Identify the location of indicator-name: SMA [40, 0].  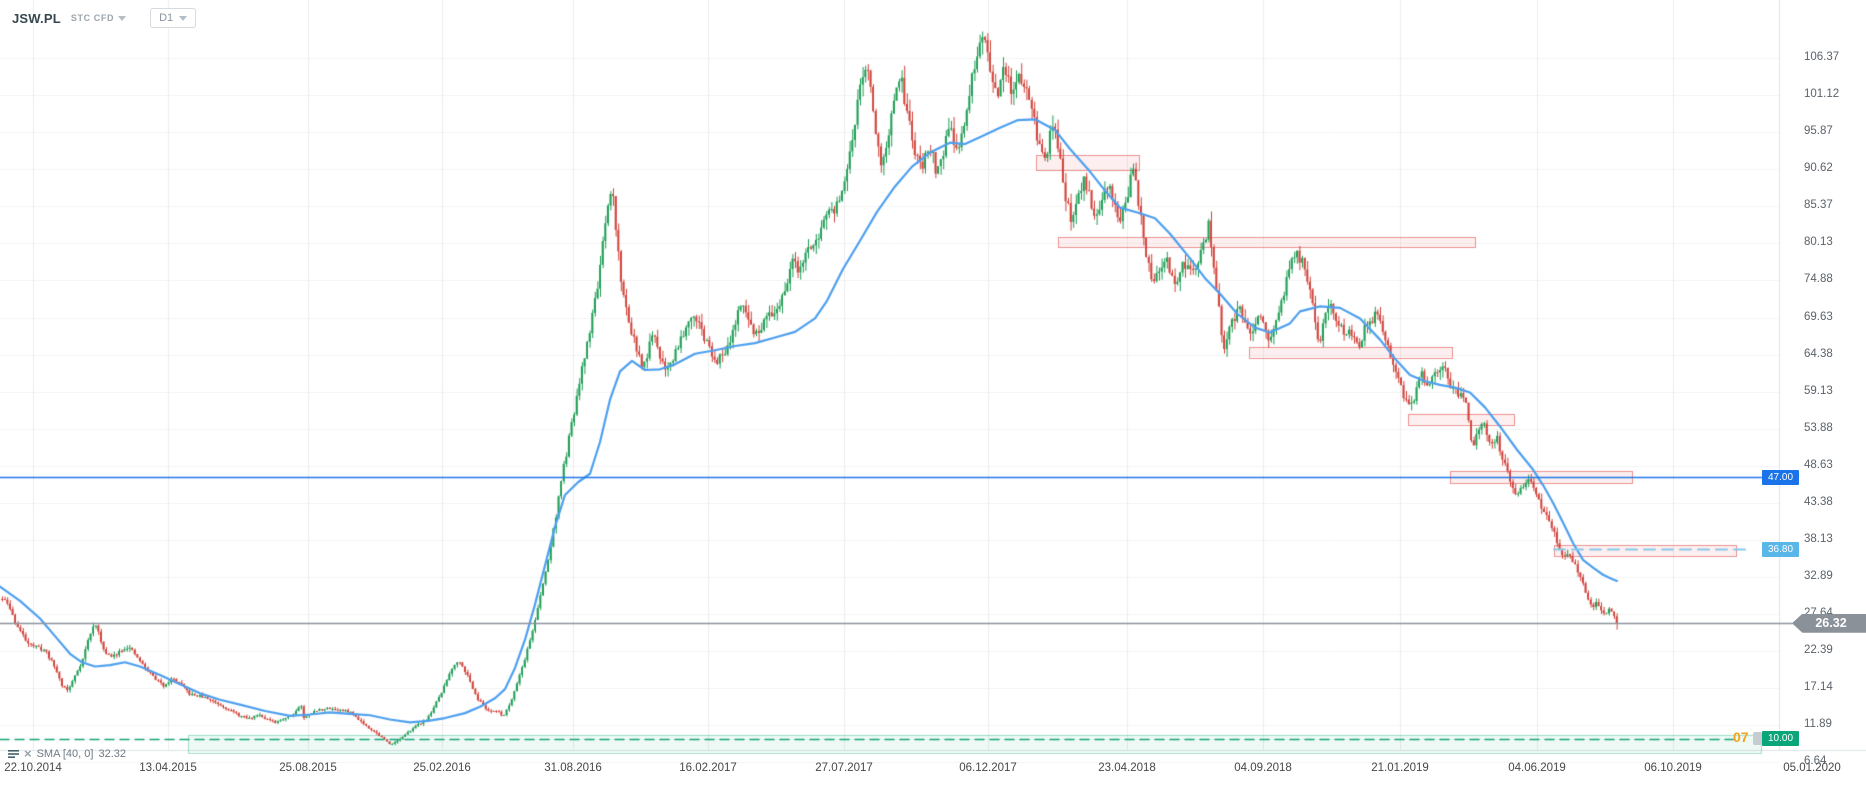
(65, 754).